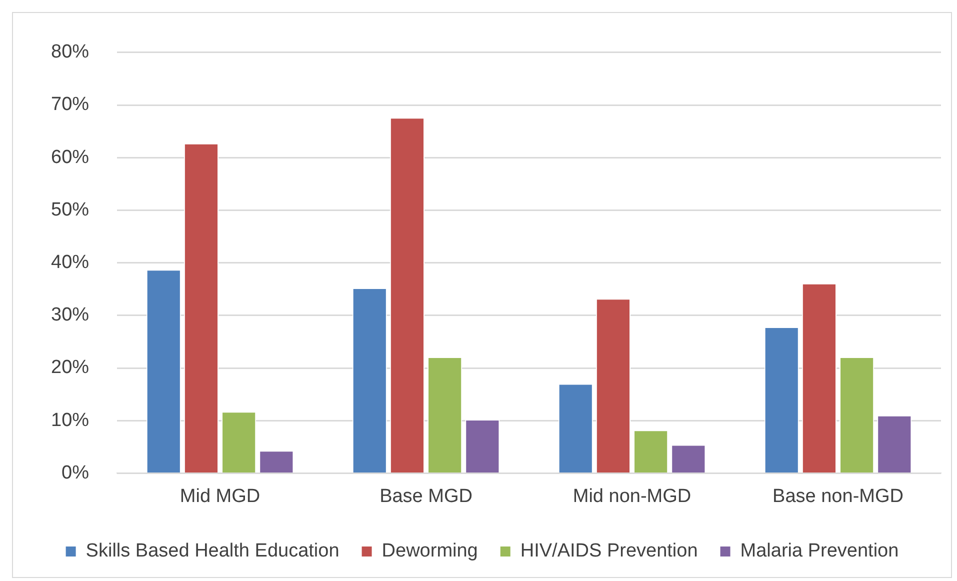  What do you see at coordinates (426, 496) in the screenshot?
I see `x-tick-label: Base MGD` at bounding box center [426, 496].